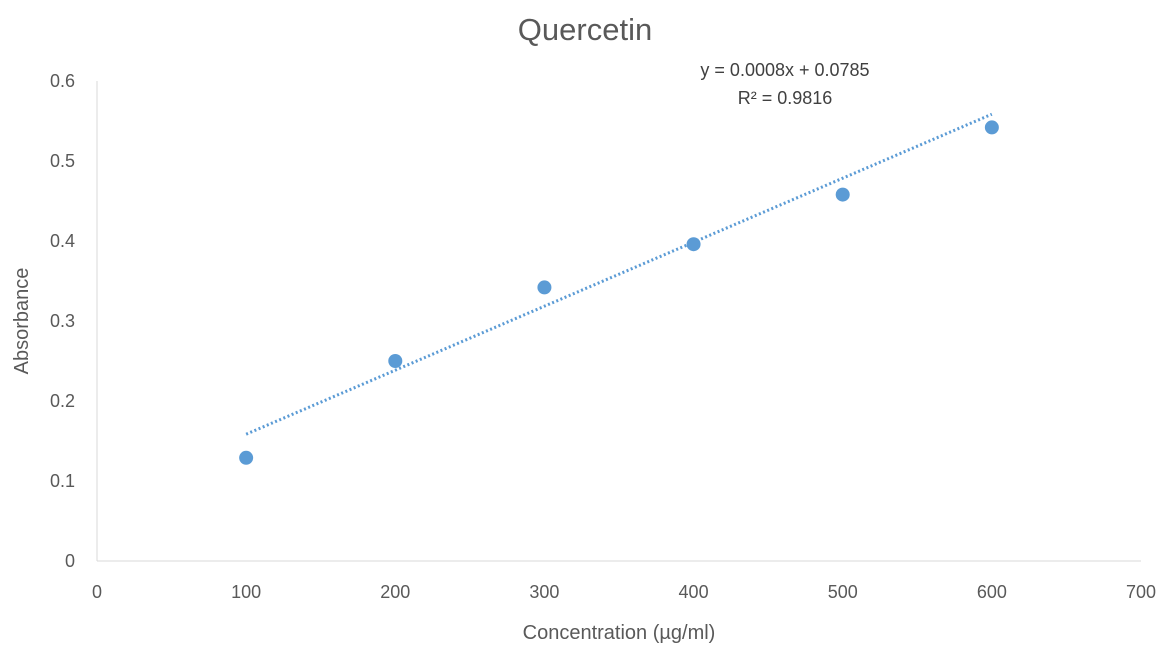  What do you see at coordinates (62, 161) in the screenshot?
I see `y-tick-label: 0.5` at bounding box center [62, 161].